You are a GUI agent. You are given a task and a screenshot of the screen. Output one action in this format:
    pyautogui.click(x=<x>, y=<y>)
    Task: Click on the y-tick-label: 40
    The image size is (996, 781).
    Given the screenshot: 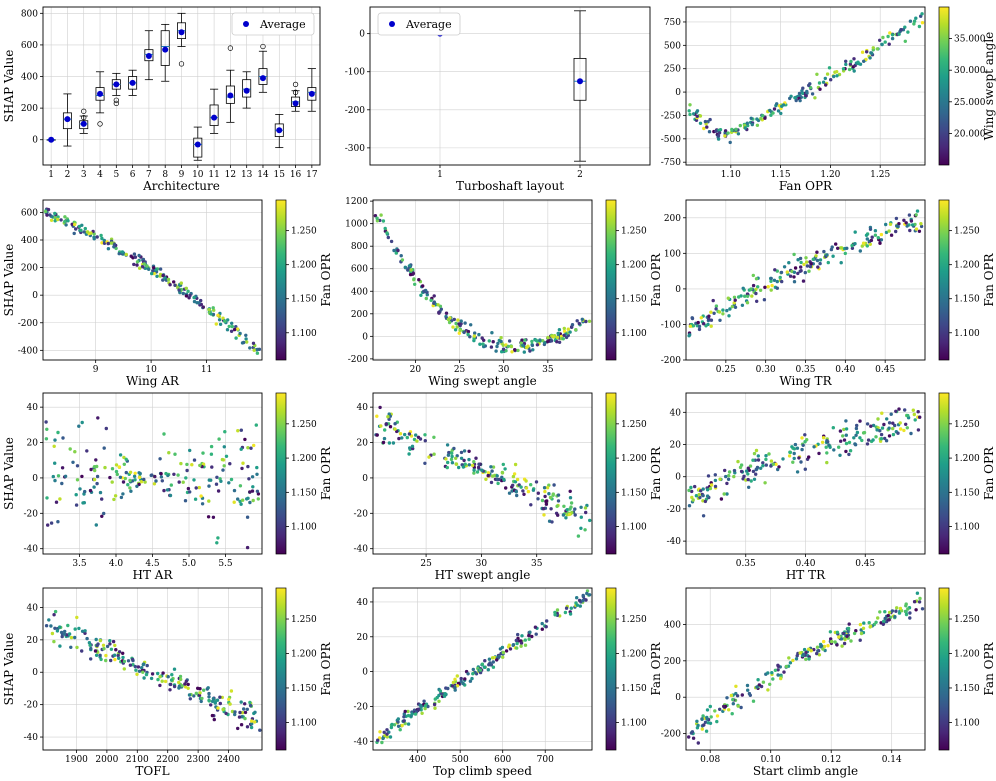 What is the action you would take?
    pyautogui.click(x=33, y=608)
    